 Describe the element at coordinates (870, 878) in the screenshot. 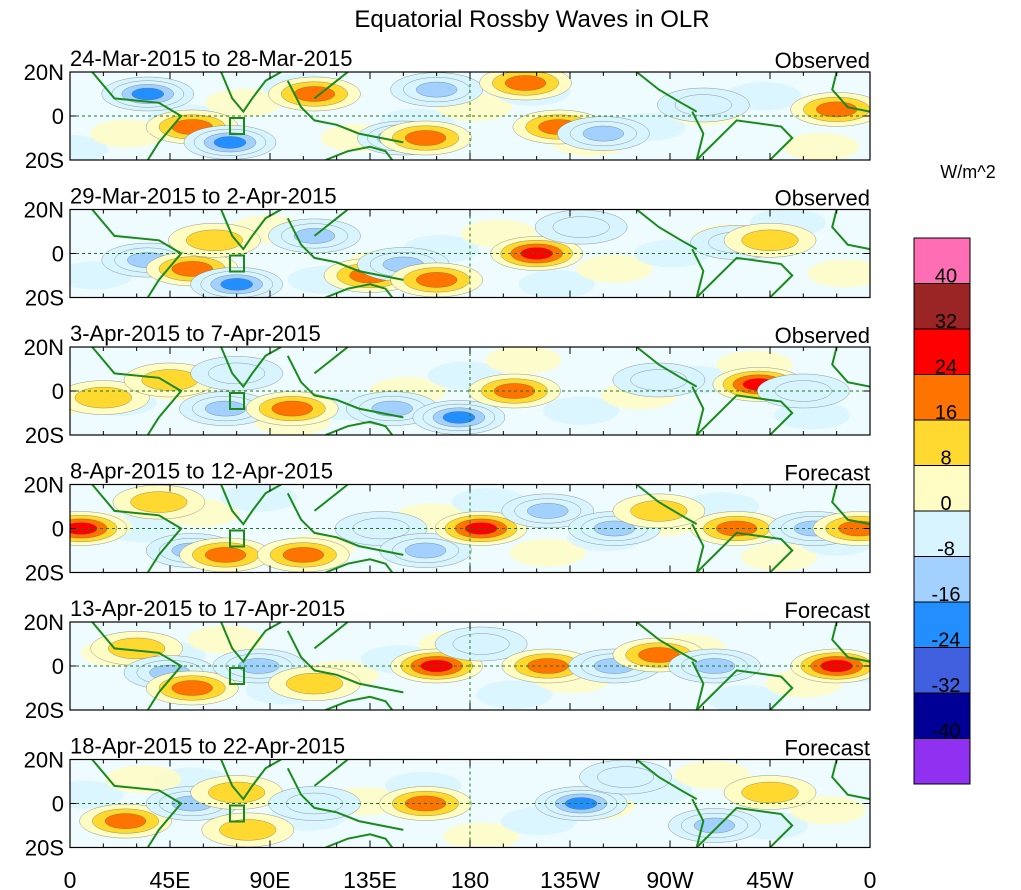

I see `x-tick-label: 0` at that location.